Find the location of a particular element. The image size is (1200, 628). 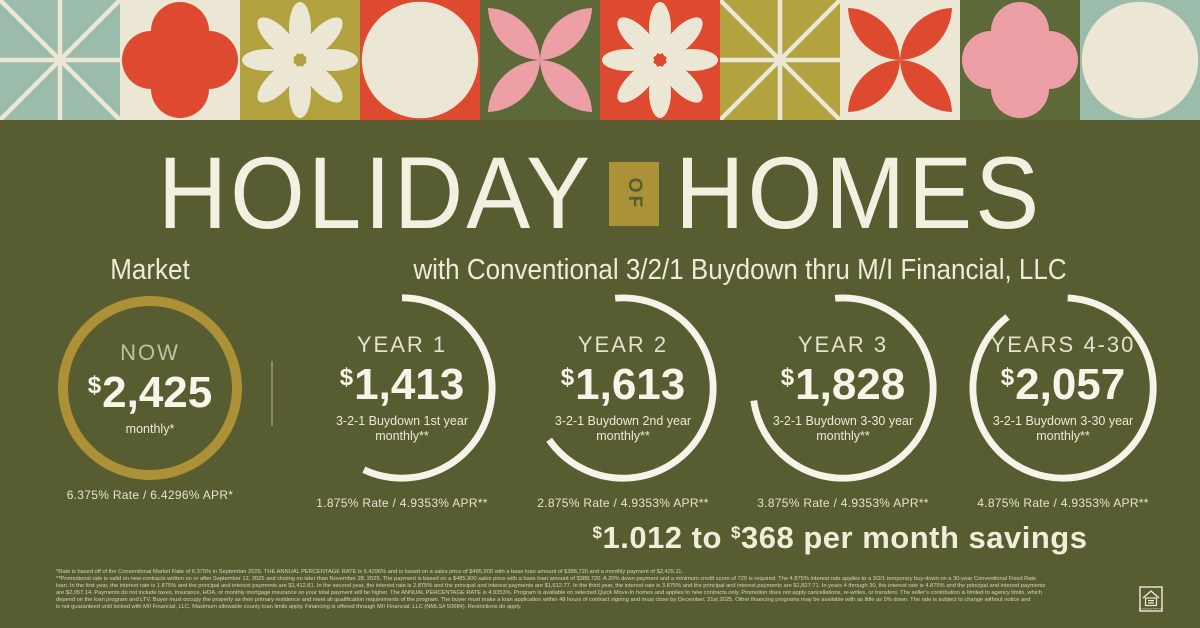

rate-apr-line: 3.875% Rate / 4.9353% APR** is located at coordinates (843, 503).